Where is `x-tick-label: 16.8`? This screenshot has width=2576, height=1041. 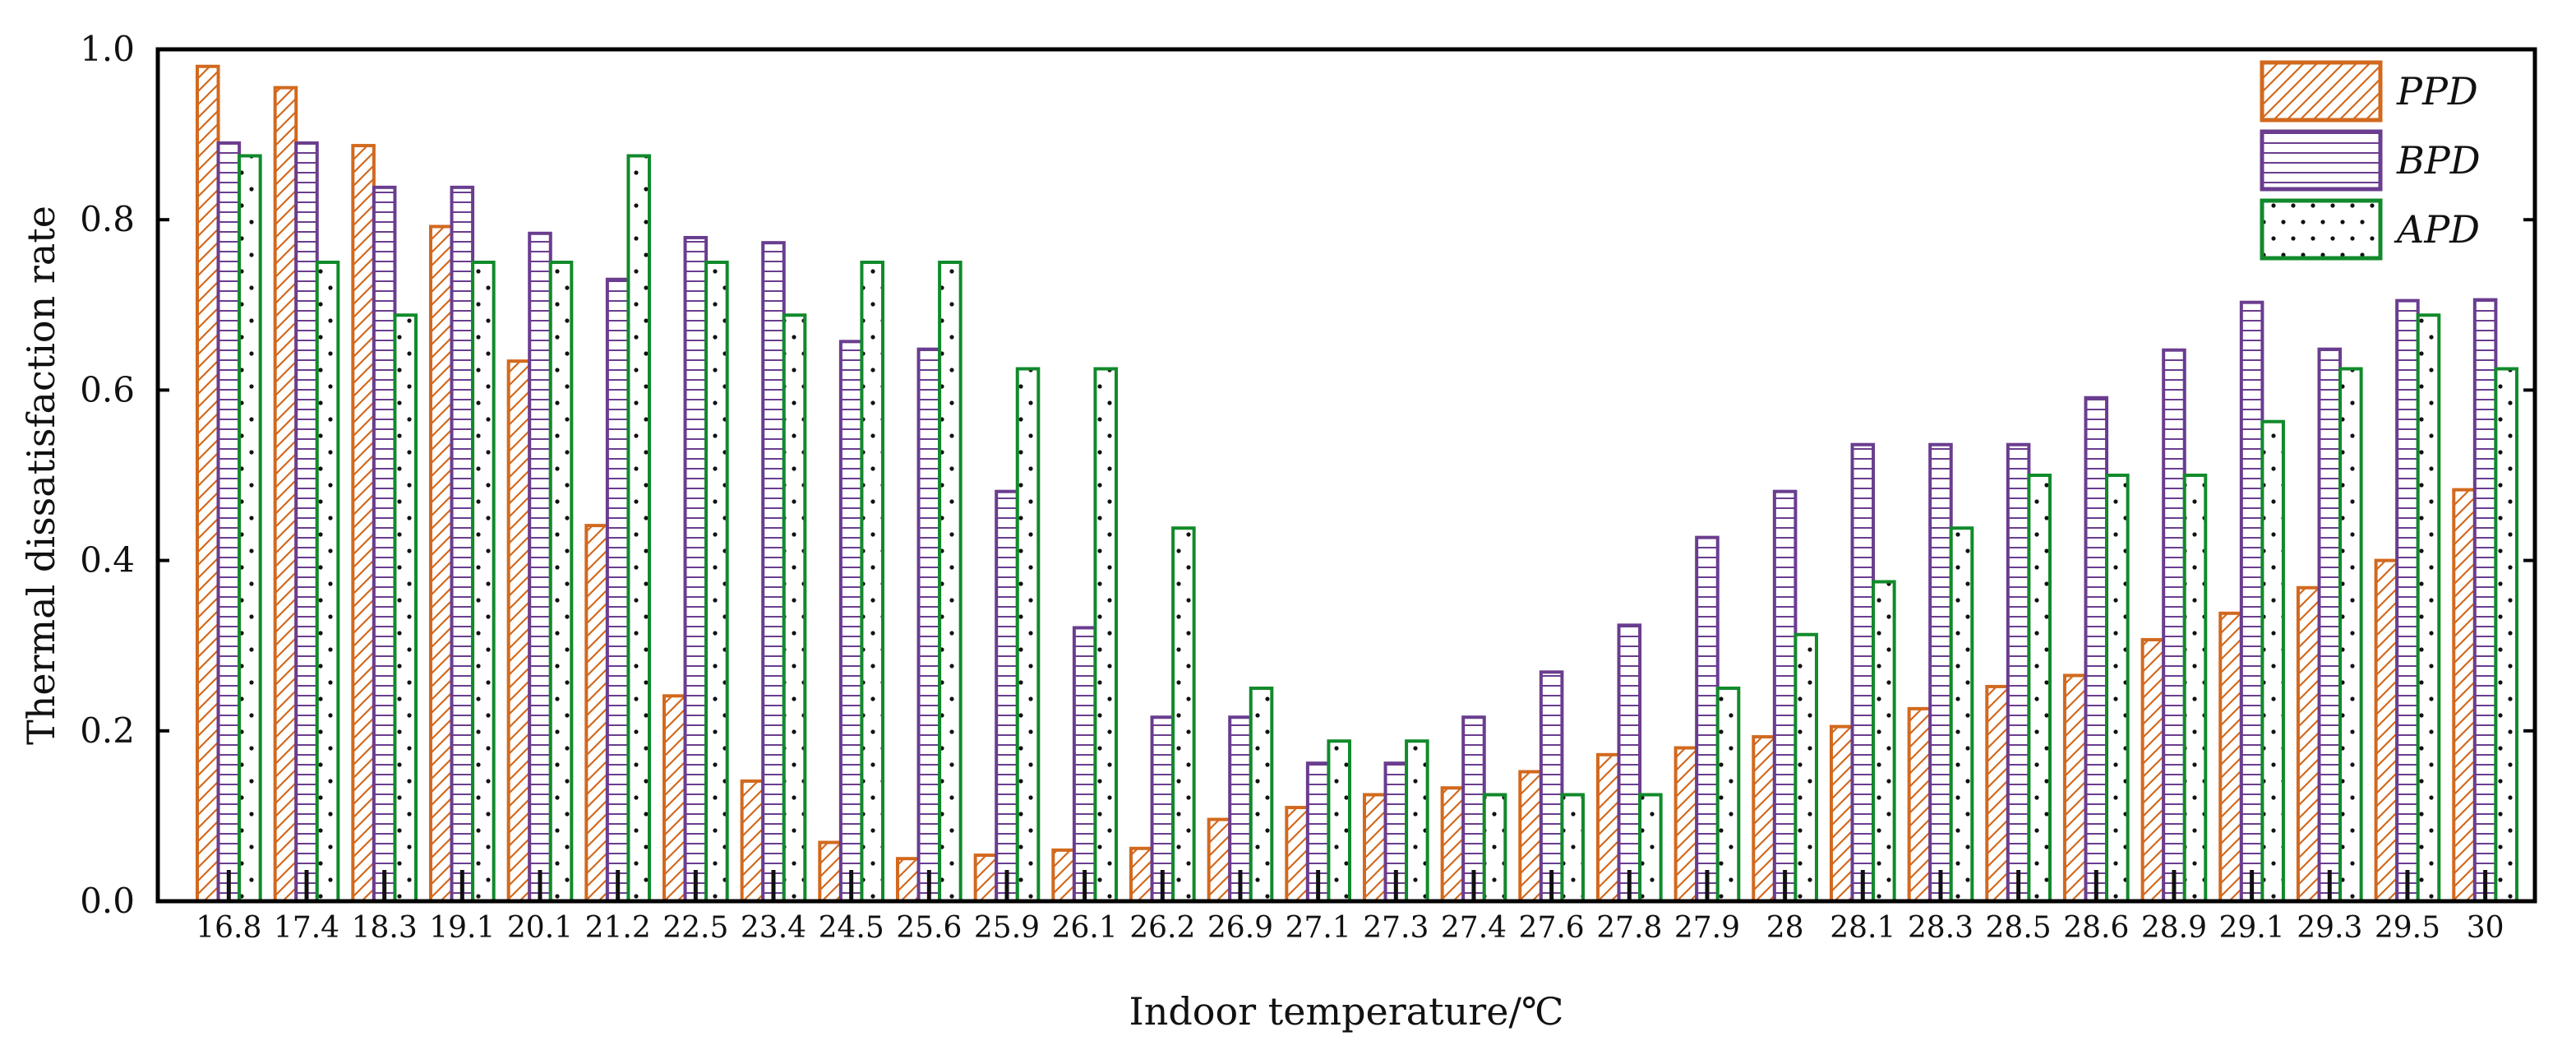
x-tick-label: 16.8 is located at coordinates (228, 928).